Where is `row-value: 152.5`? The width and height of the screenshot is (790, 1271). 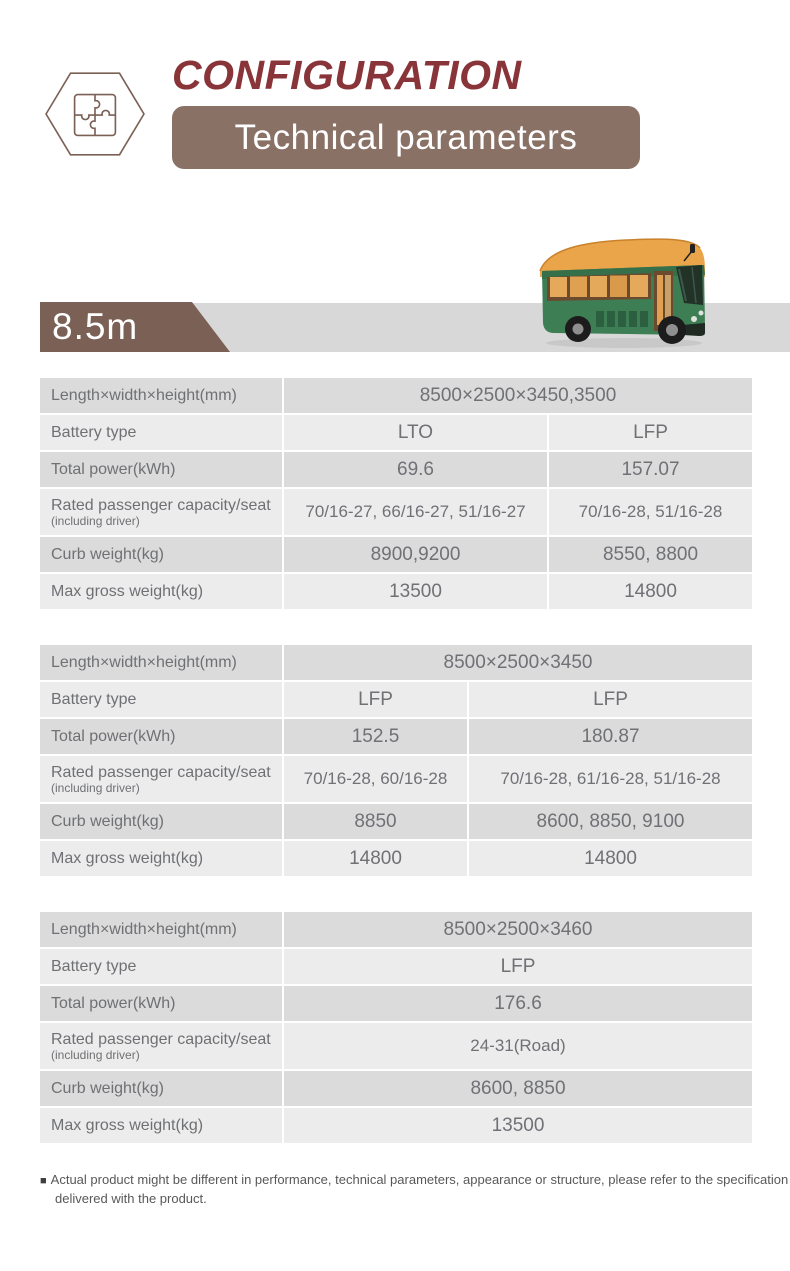
row-value: 152.5 is located at coordinates (375, 736).